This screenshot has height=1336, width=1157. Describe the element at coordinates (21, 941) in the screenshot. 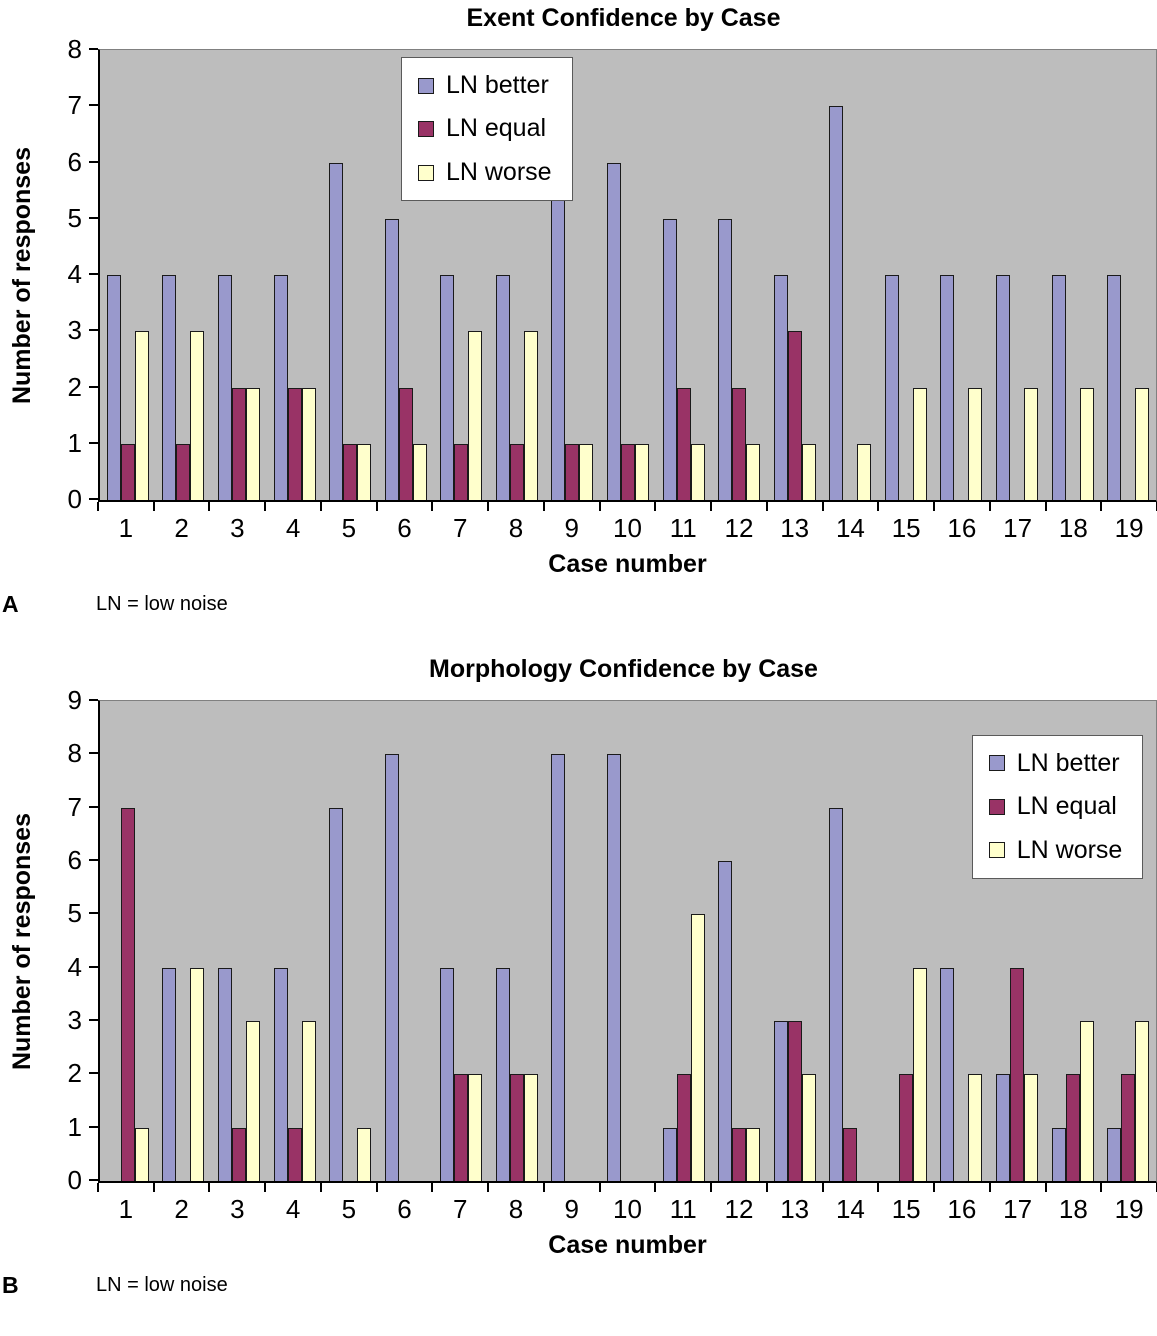

I see `y-axis-label: Number of responses` at that location.